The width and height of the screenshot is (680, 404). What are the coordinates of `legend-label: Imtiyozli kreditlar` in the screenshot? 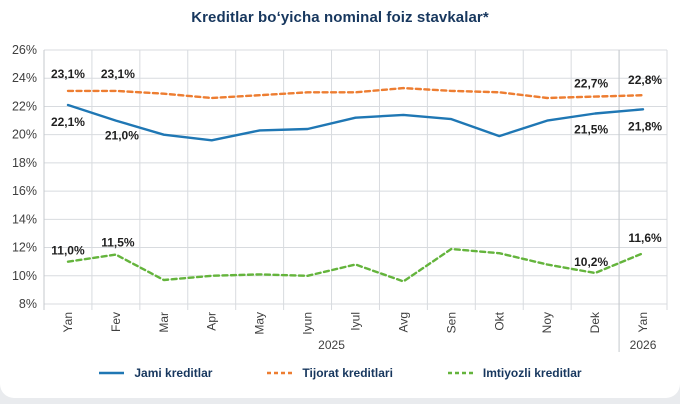 It's located at (532, 373).